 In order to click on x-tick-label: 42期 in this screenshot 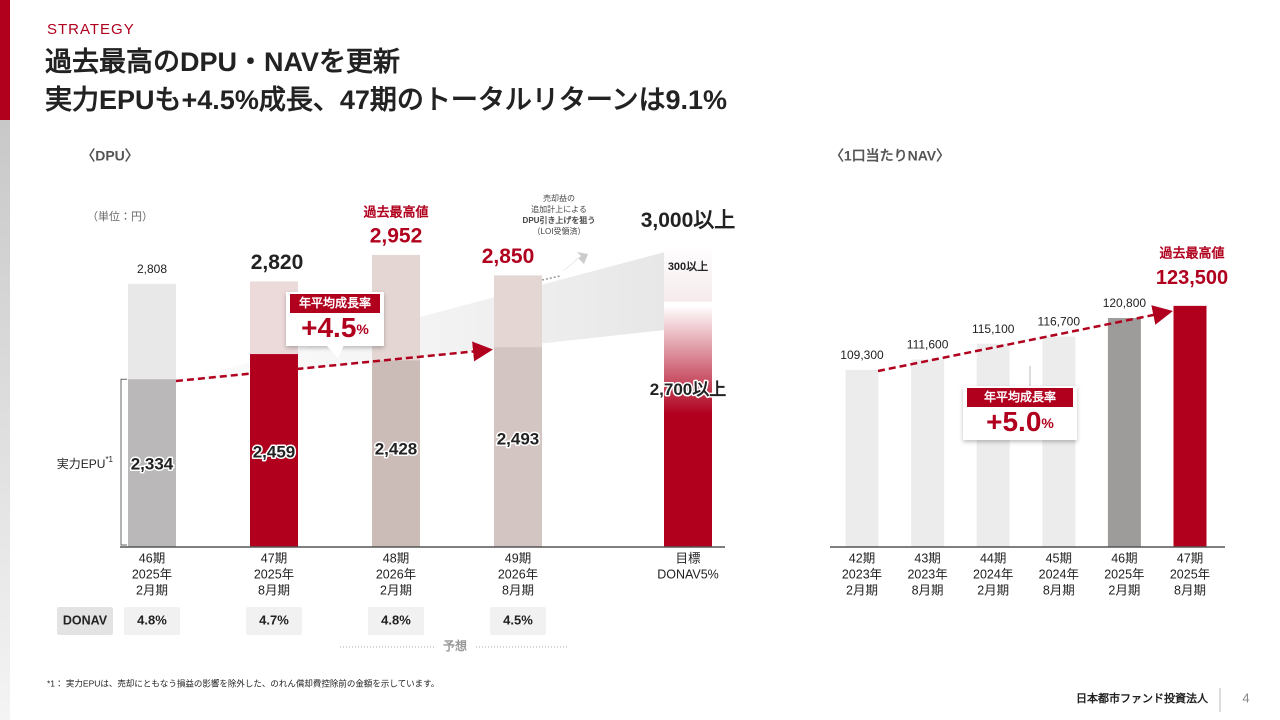, I will do `click(862, 558)`.